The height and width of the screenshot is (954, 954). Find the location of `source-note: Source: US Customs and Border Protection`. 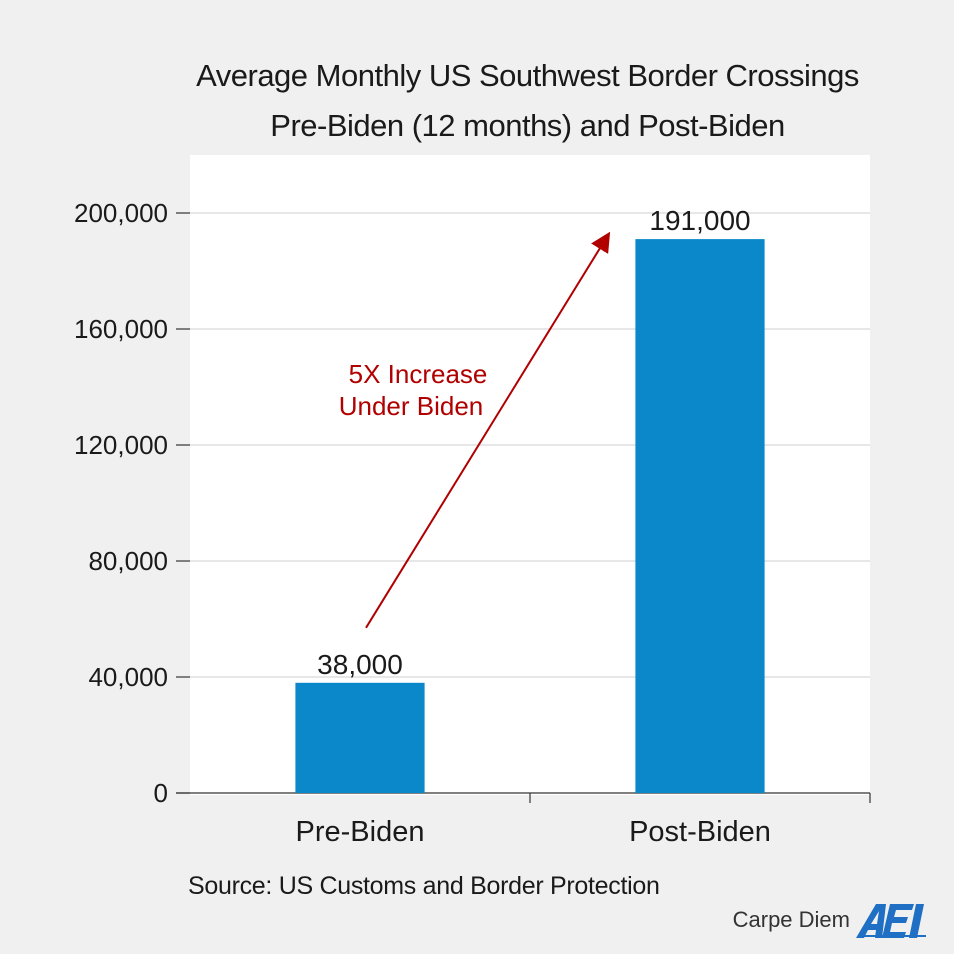

source-note: Source: US Customs and Border Protection is located at coordinates (424, 886).